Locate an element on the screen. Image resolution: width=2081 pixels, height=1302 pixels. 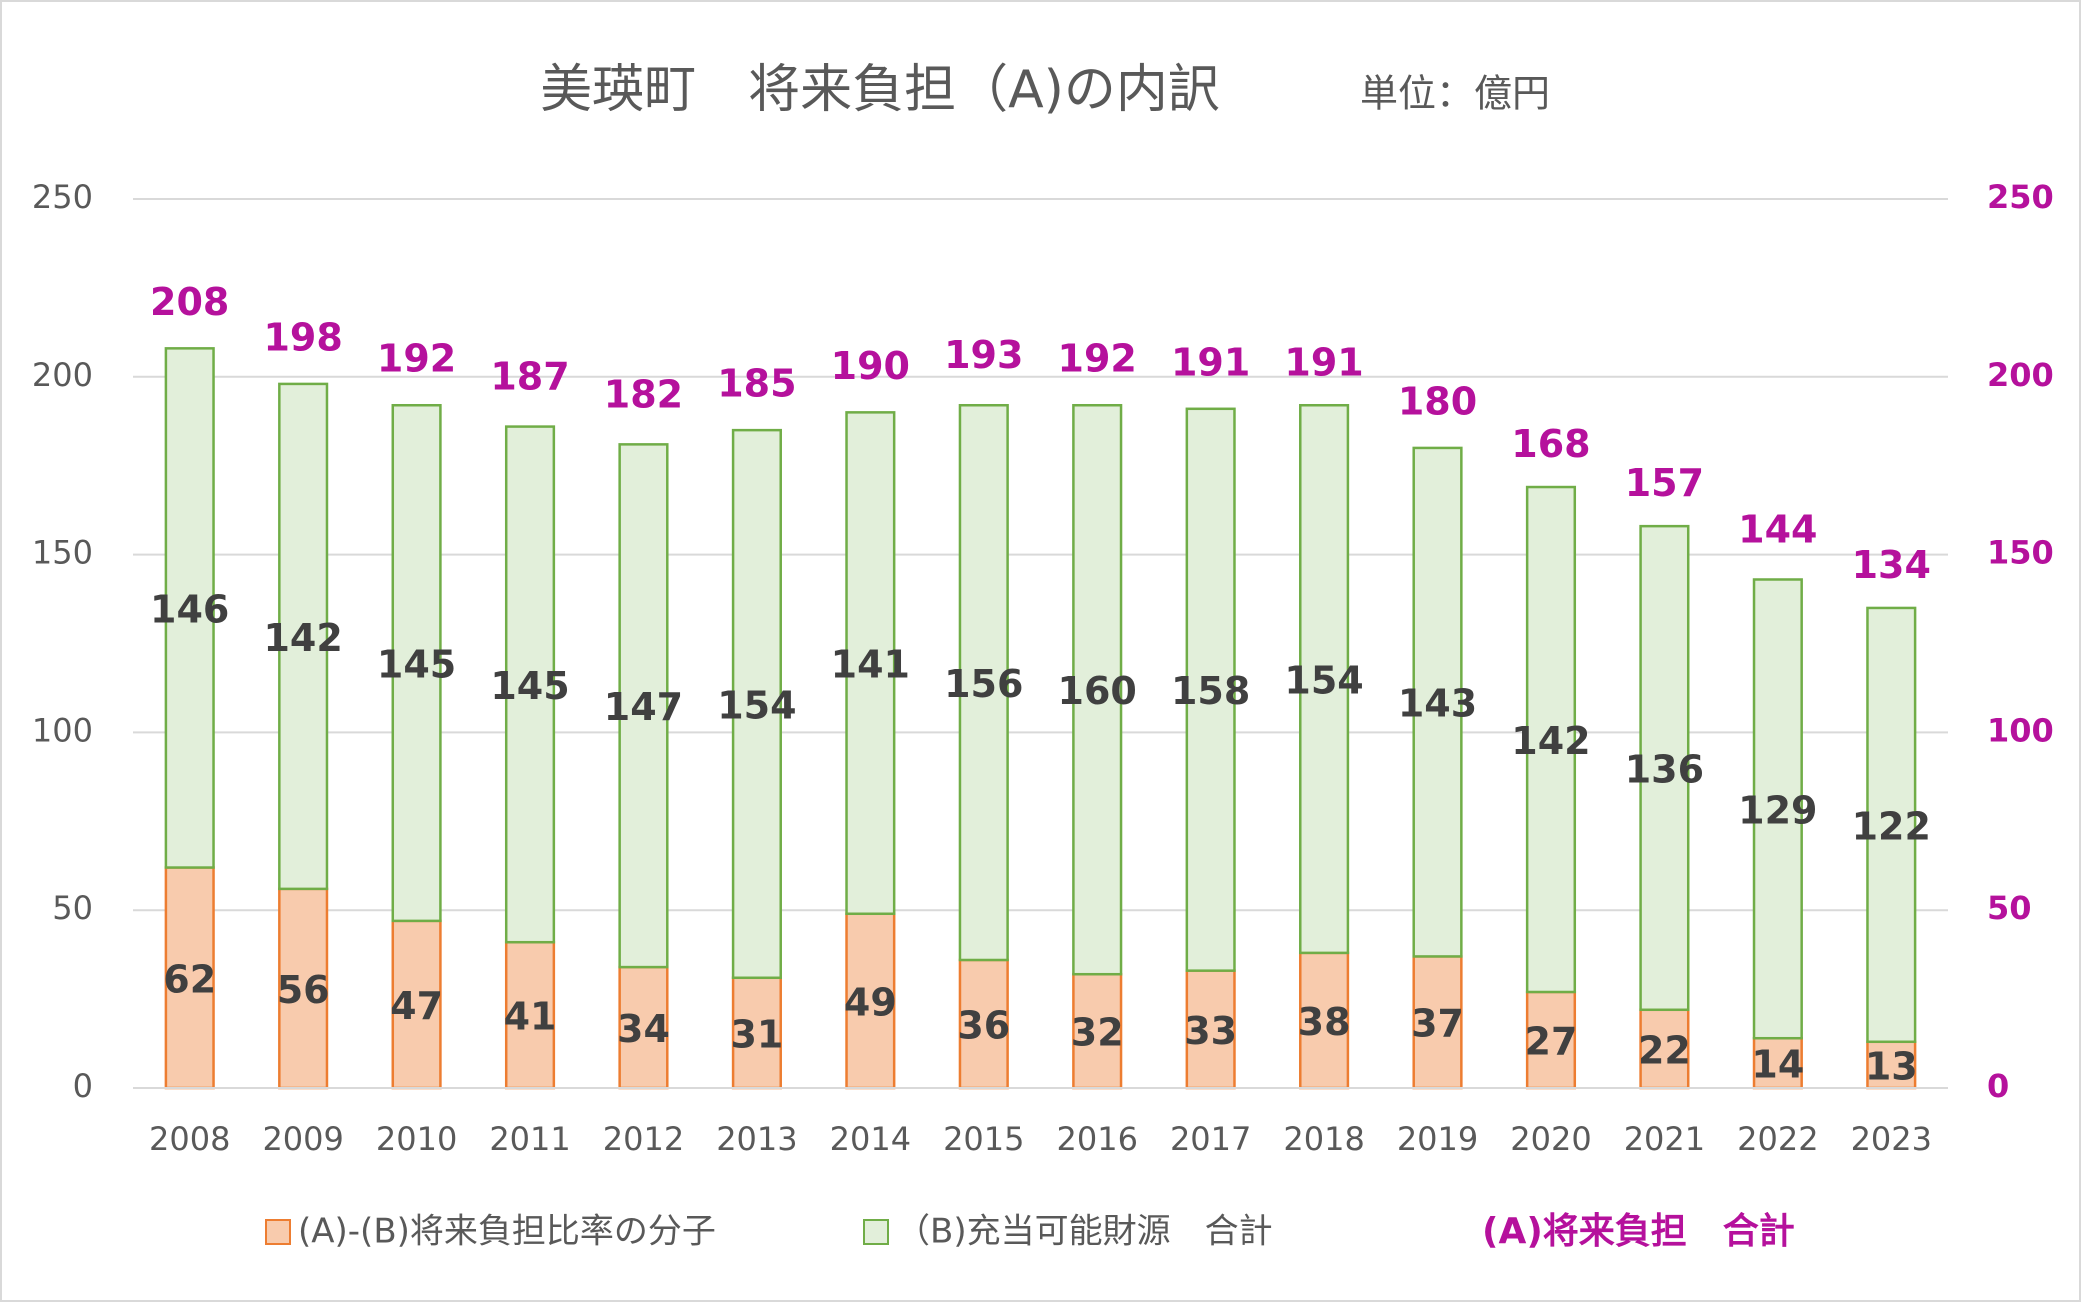
data-label: 122 is located at coordinates (1891, 826).